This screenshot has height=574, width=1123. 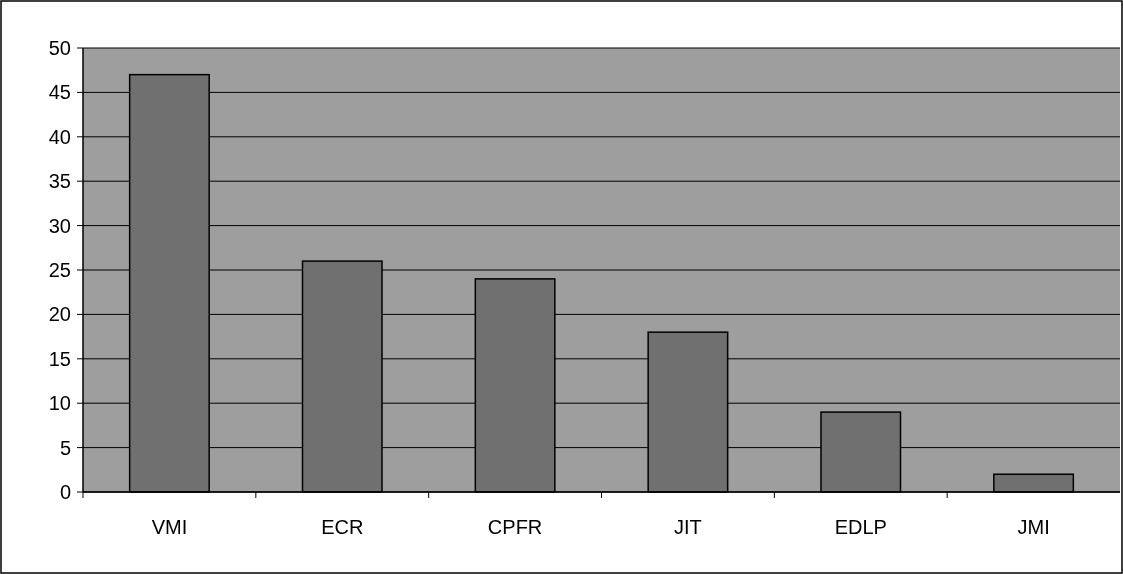 What do you see at coordinates (1033, 527) in the screenshot?
I see `x-tick-label: JMI` at bounding box center [1033, 527].